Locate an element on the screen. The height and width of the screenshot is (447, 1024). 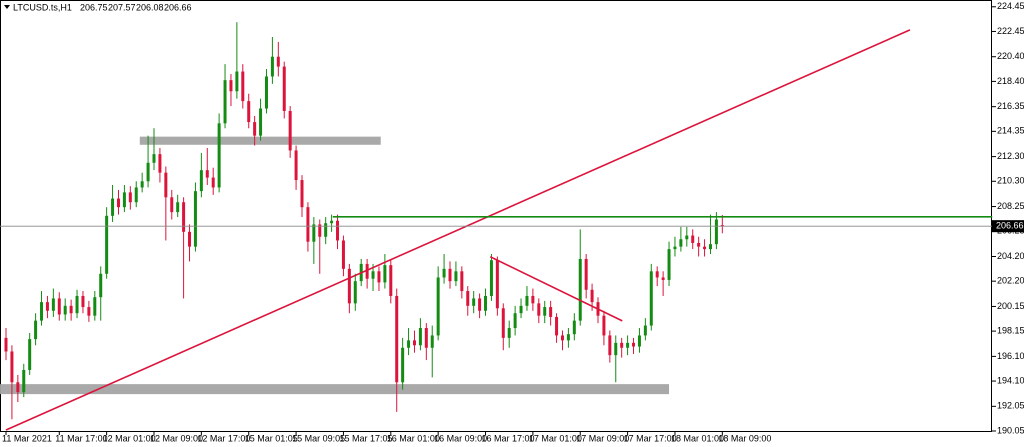
header-high: 207.57 is located at coordinates (122, 7).